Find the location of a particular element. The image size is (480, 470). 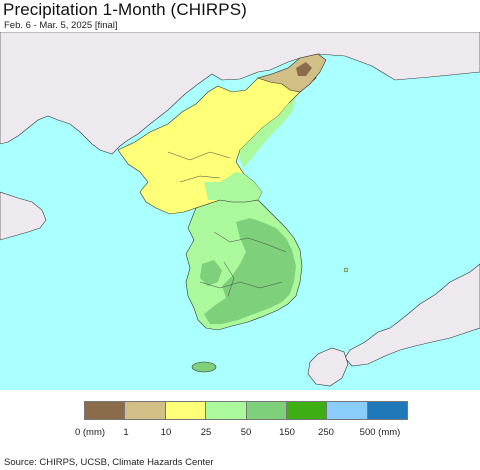

shandong-land is located at coordinates (23, 216).